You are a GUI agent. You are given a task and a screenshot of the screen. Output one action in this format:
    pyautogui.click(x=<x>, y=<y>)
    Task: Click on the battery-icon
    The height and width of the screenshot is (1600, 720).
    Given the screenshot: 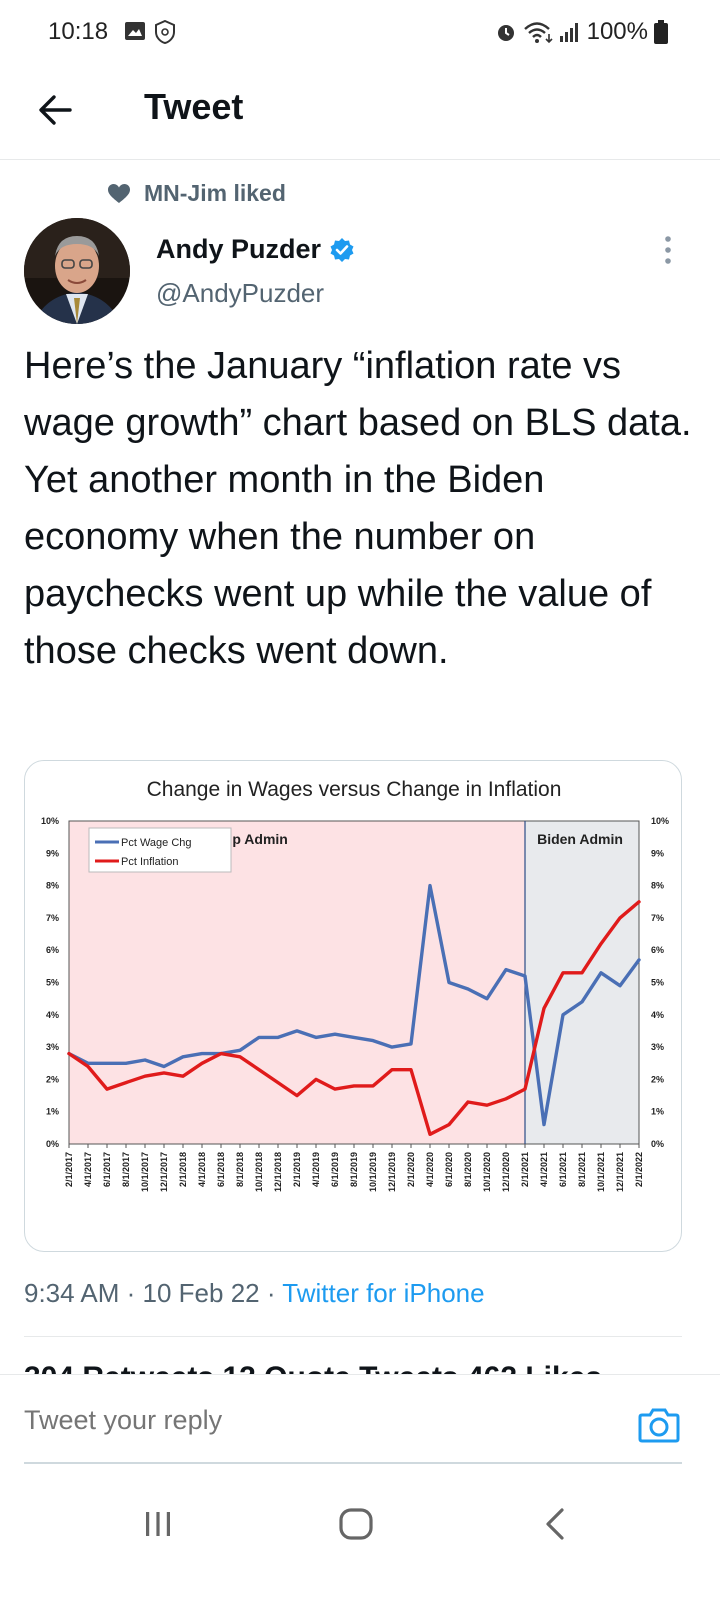 What is the action you would take?
    pyautogui.click(x=661, y=32)
    